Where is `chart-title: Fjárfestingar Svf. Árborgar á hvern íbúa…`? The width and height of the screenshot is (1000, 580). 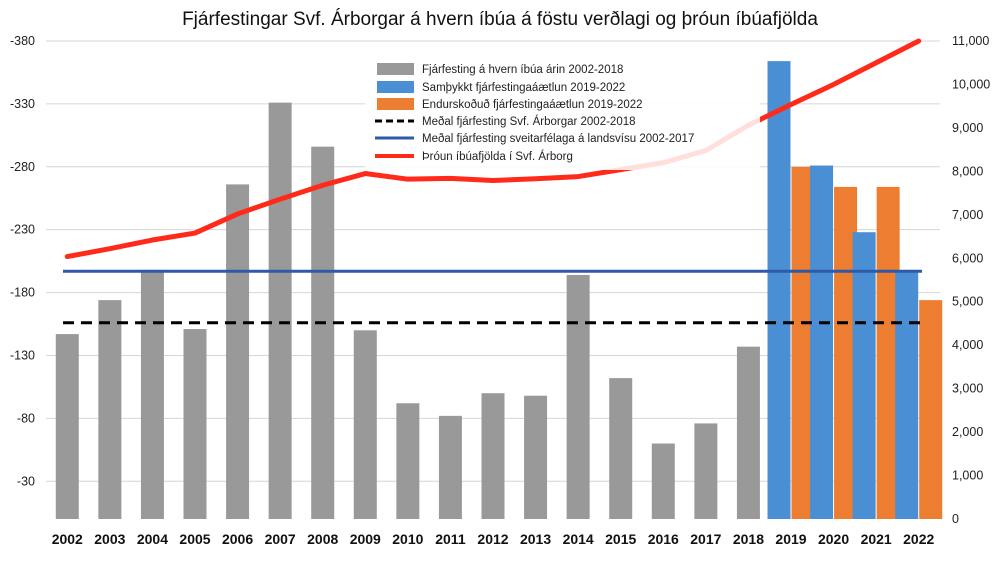 chart-title: Fjárfestingar Svf. Árborgar á hvern íbúa… is located at coordinates (500, 19).